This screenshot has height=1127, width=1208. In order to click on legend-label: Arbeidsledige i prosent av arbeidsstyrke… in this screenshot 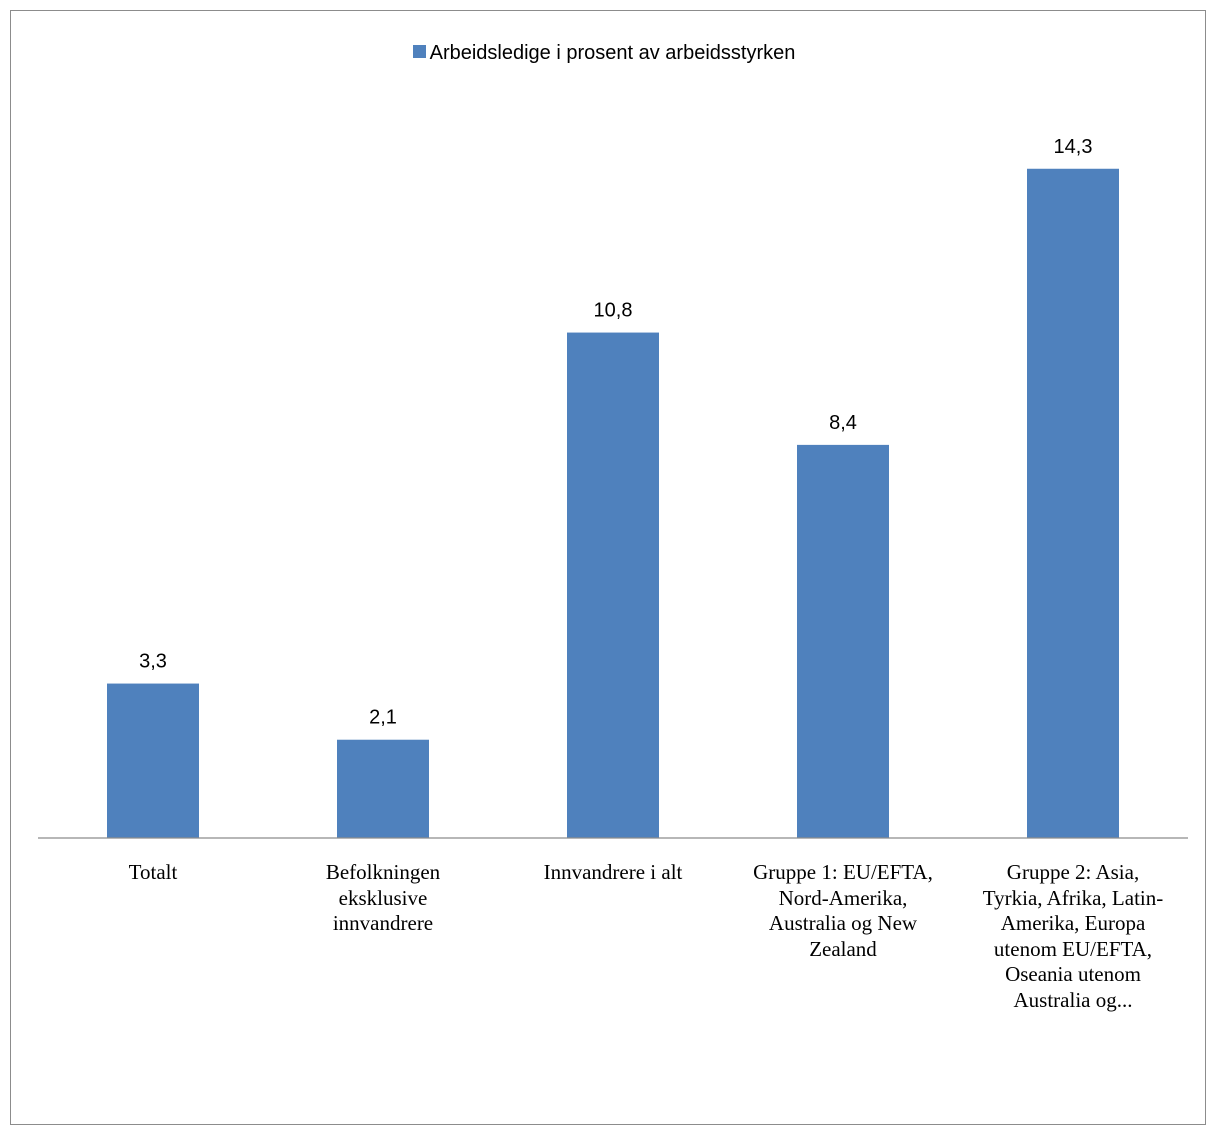, I will do `click(612, 53)`.